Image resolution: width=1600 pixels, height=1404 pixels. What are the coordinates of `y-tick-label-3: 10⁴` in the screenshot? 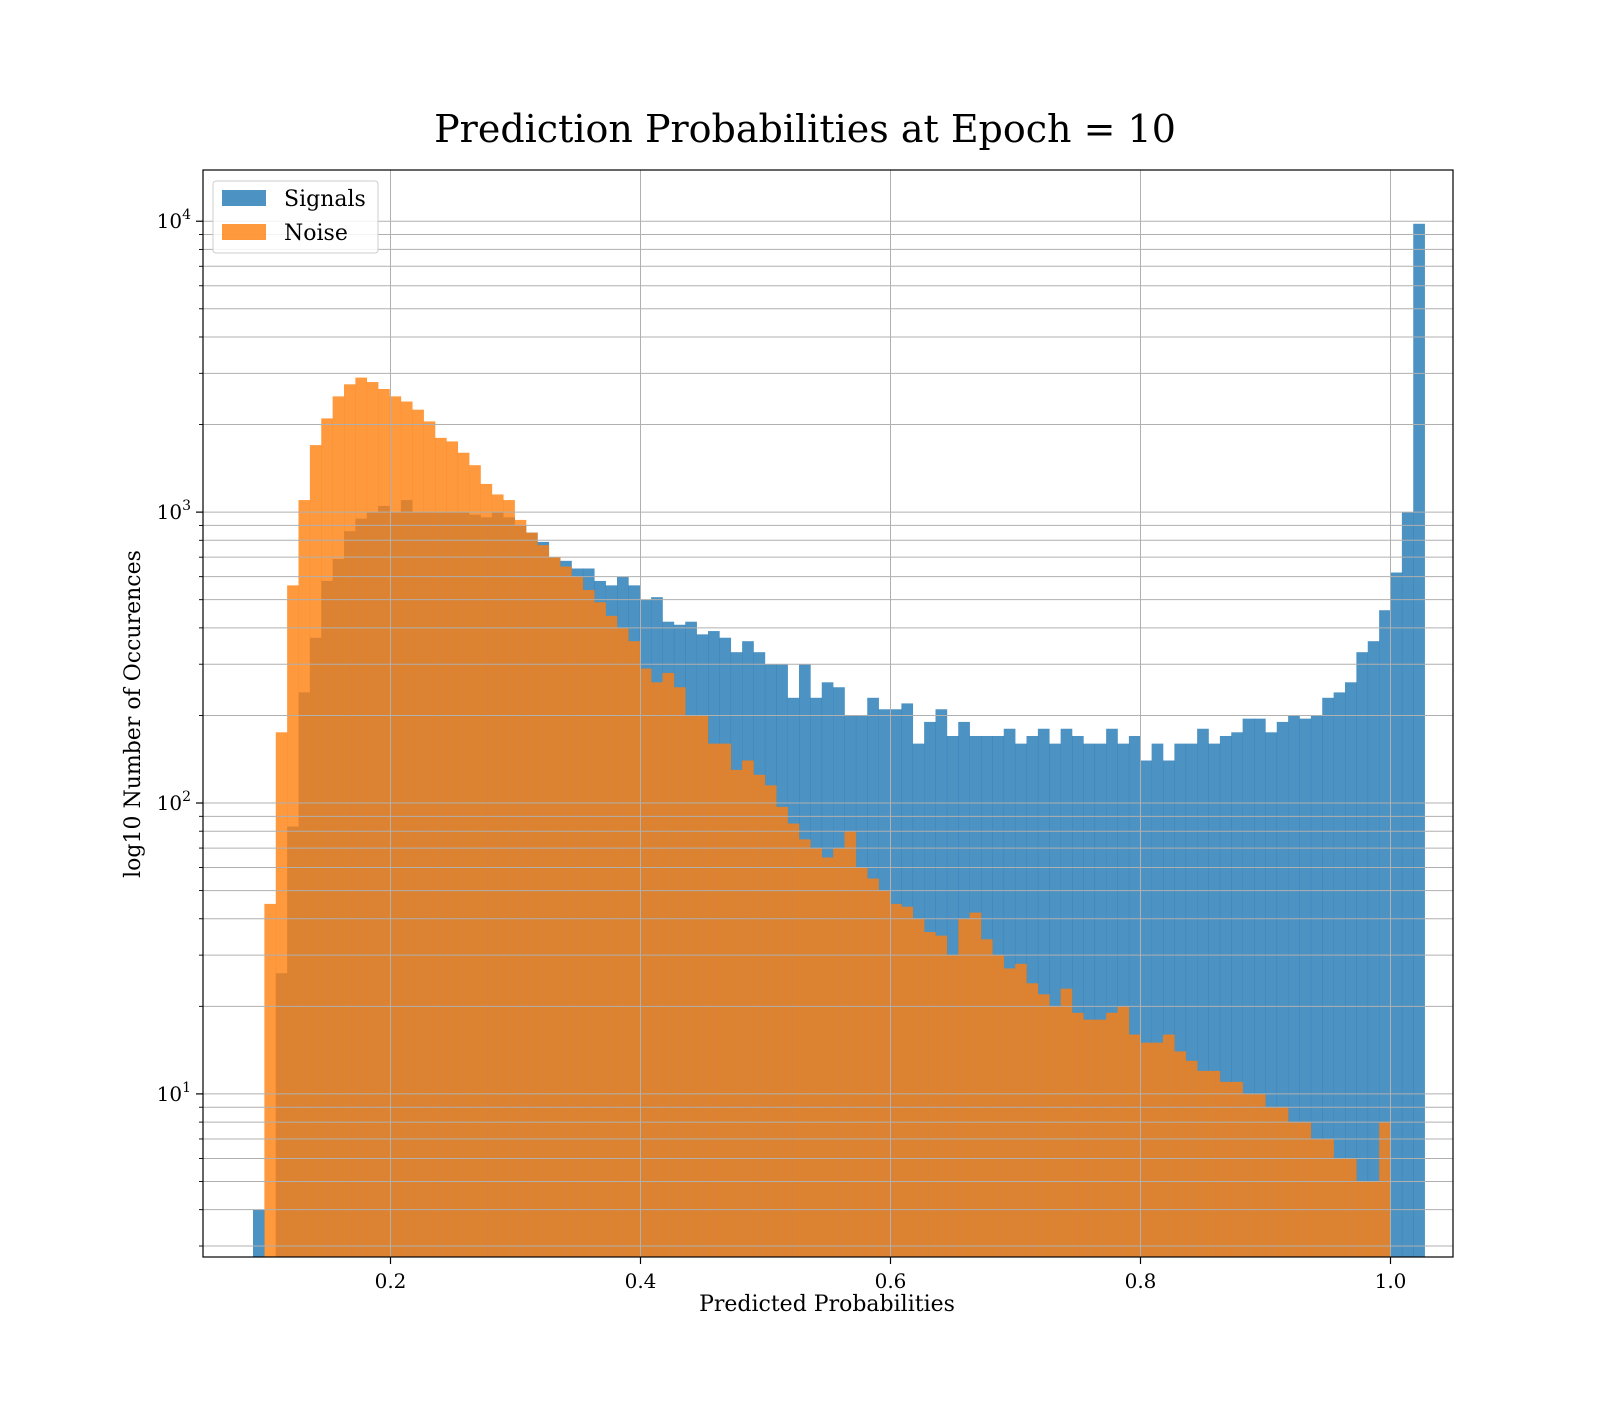 It's located at (174, 220).